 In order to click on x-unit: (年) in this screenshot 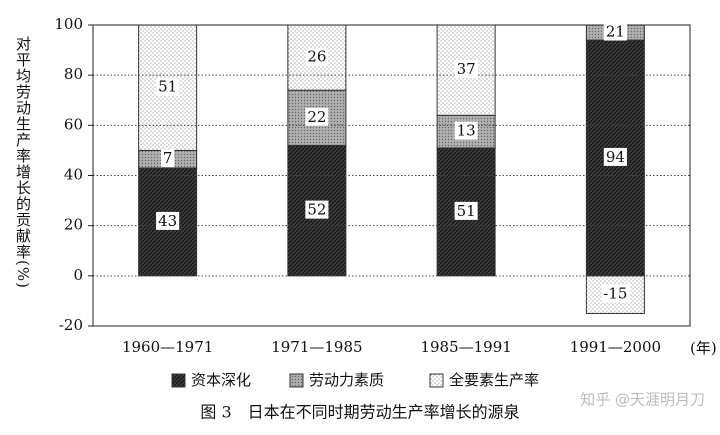, I will do `click(703, 348)`.